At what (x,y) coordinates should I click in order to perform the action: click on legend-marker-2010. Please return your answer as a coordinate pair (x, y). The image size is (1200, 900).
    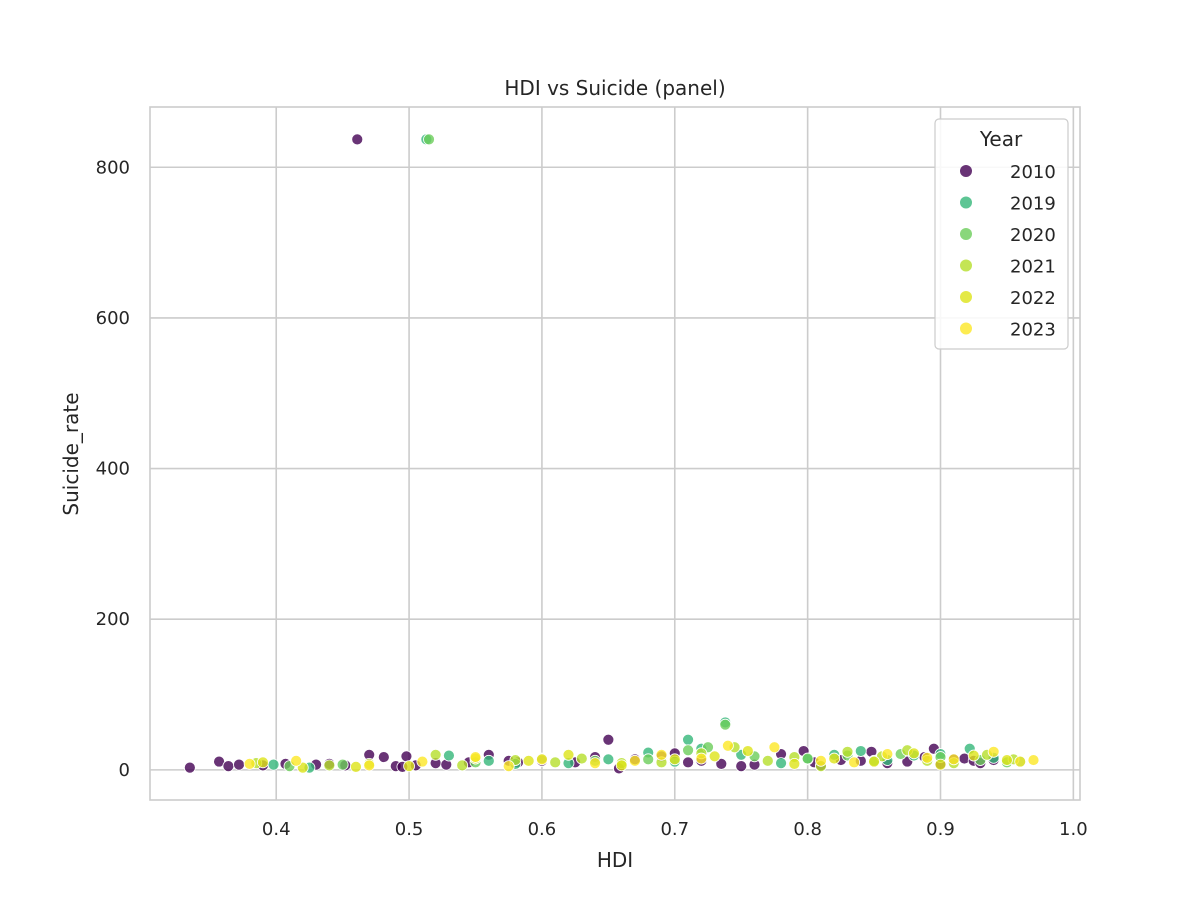
    Looking at the image, I should click on (966, 171).